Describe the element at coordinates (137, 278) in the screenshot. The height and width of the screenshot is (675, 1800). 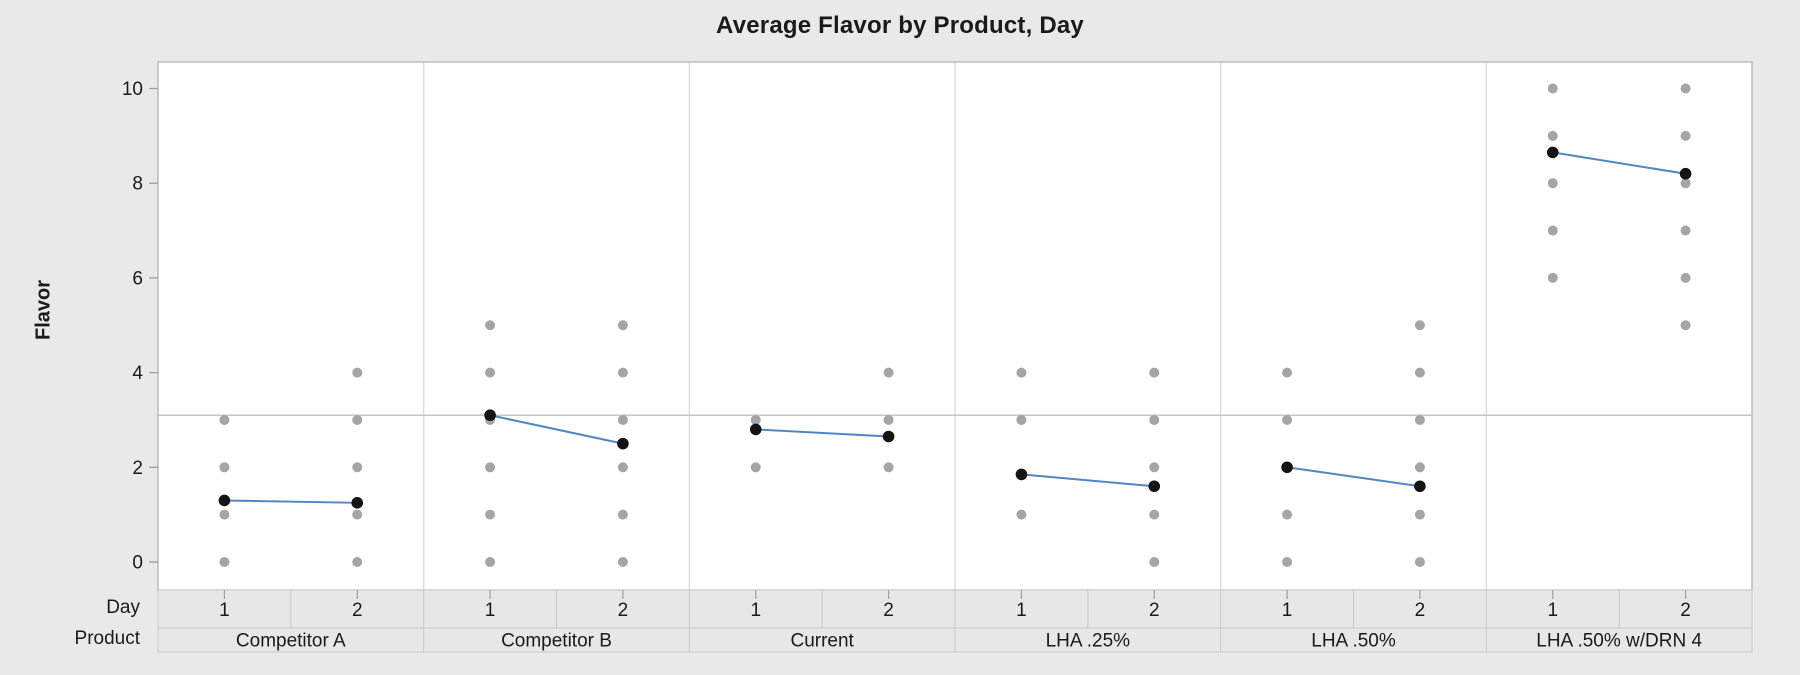
I see `y-tick-label: 6` at that location.